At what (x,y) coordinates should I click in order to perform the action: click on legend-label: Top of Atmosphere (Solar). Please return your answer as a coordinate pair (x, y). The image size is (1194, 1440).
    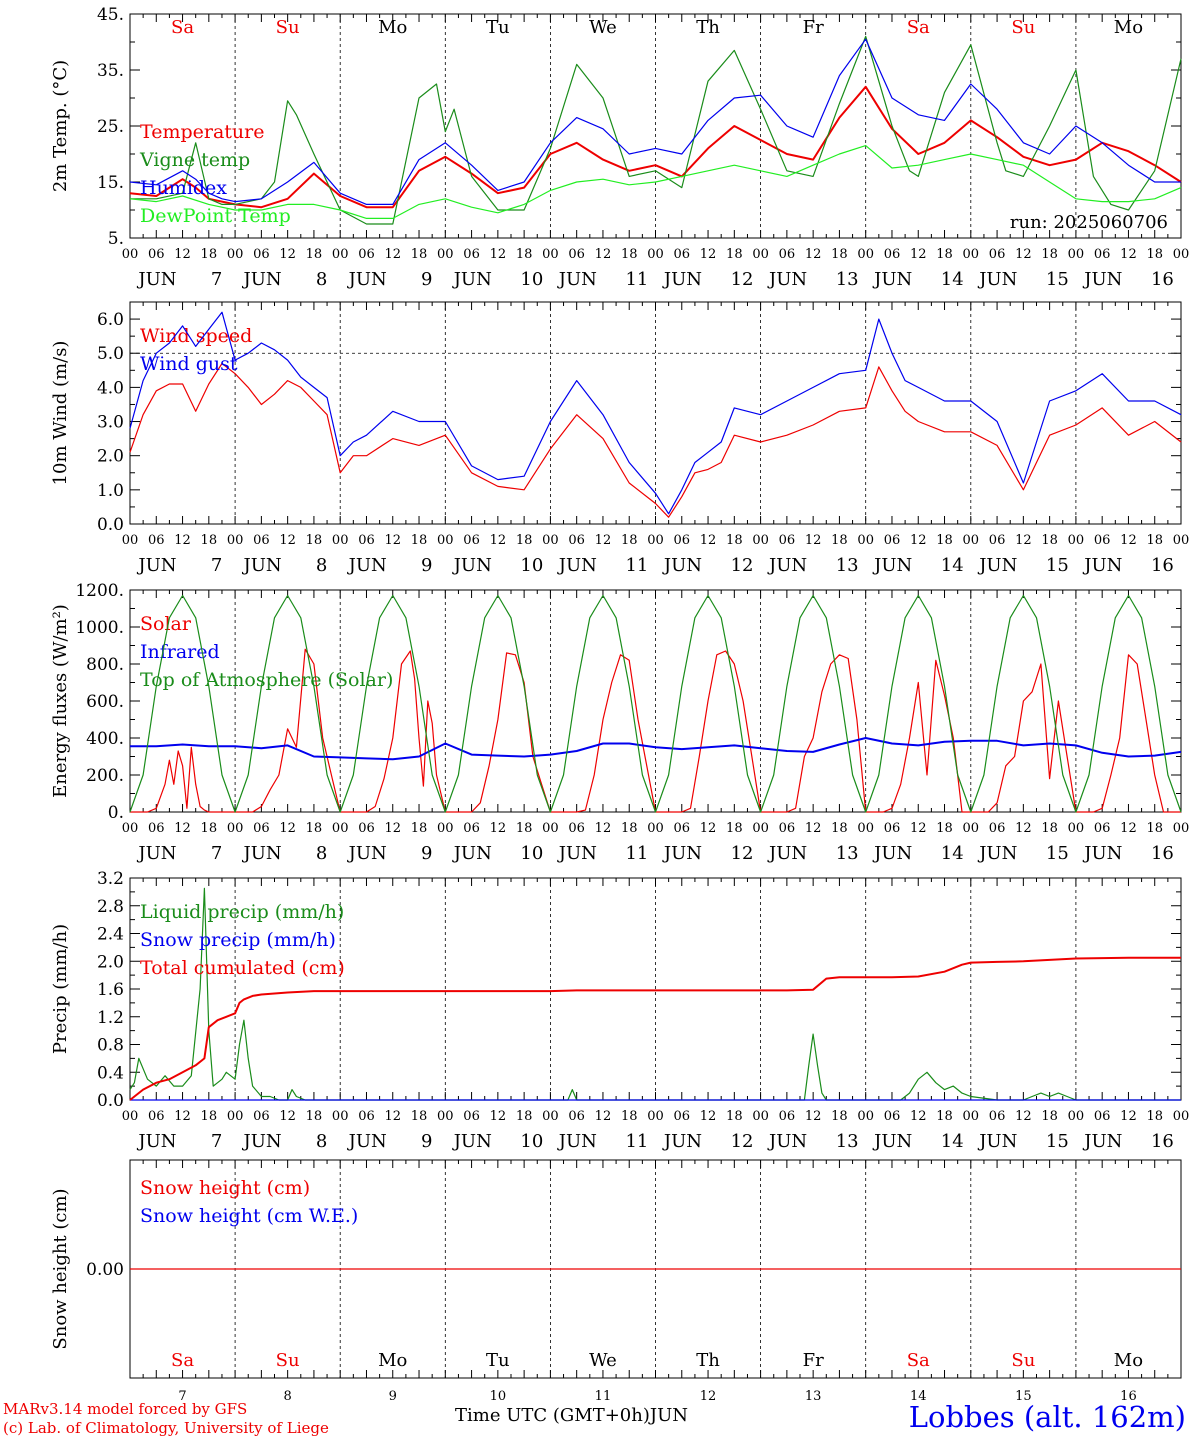
    Looking at the image, I should click on (266, 680).